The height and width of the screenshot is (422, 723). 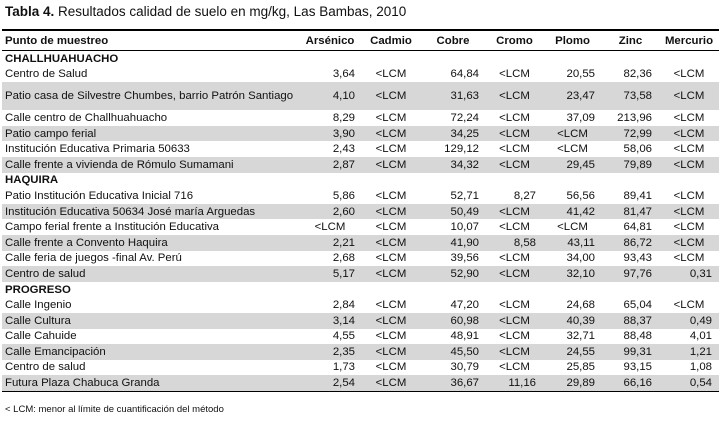 I want to click on cell-plomo: <LCM, so click(x=572, y=133).